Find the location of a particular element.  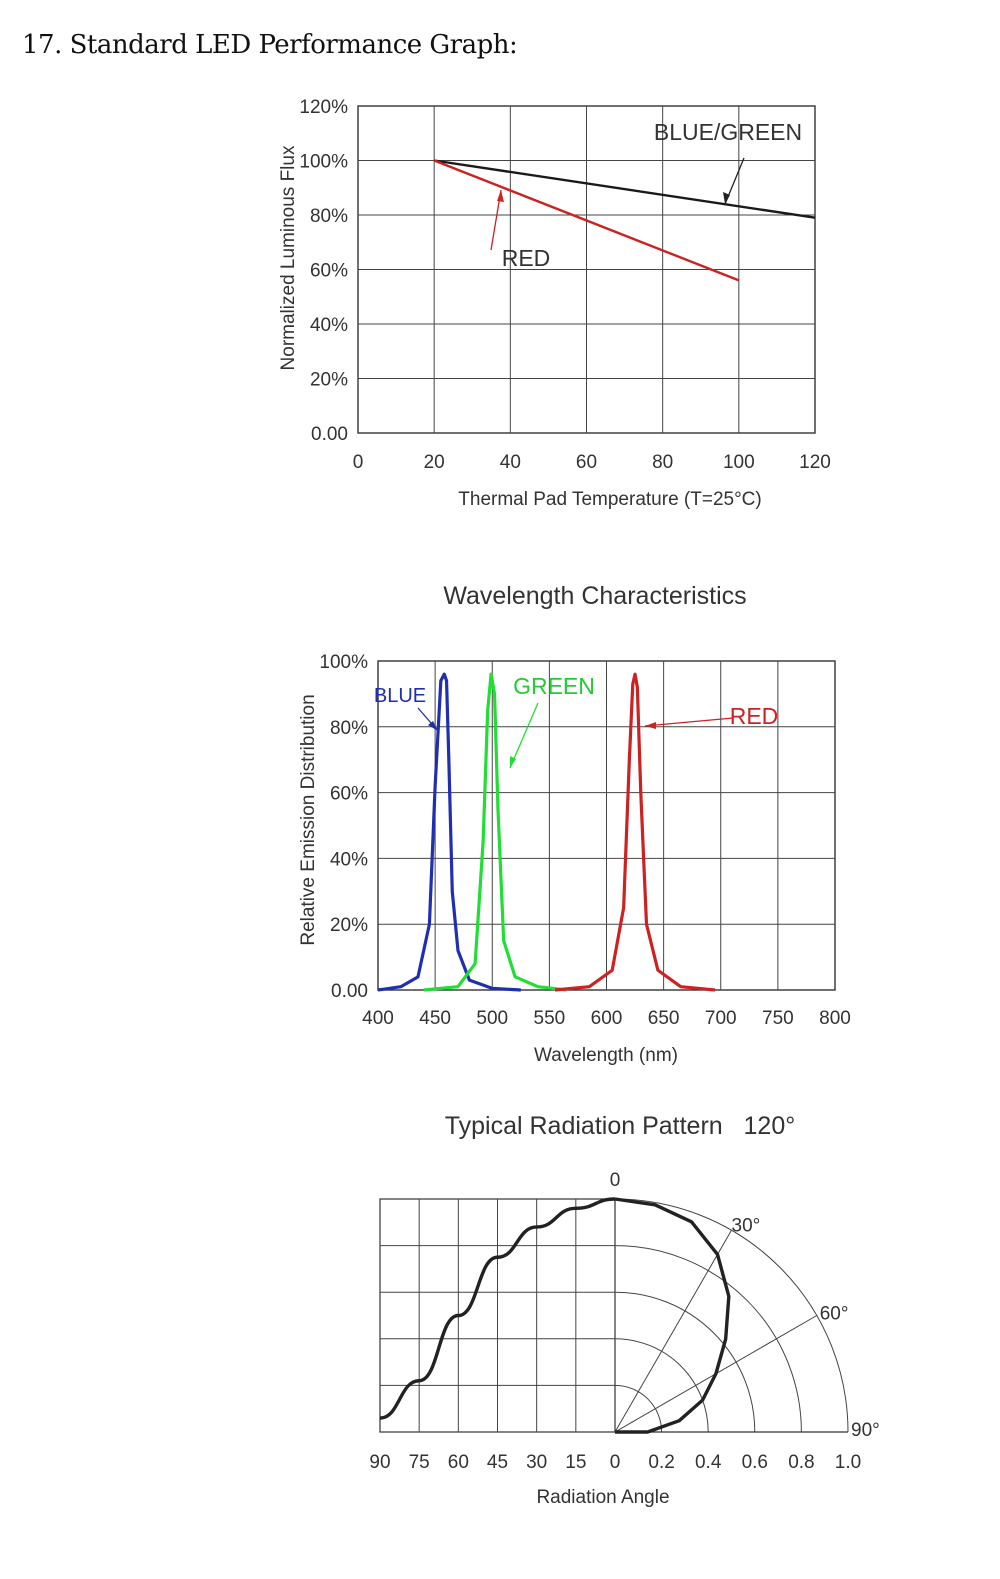

wavelength-y-axis-label: Relative Emission Distribution is located at coordinates (308, 819).